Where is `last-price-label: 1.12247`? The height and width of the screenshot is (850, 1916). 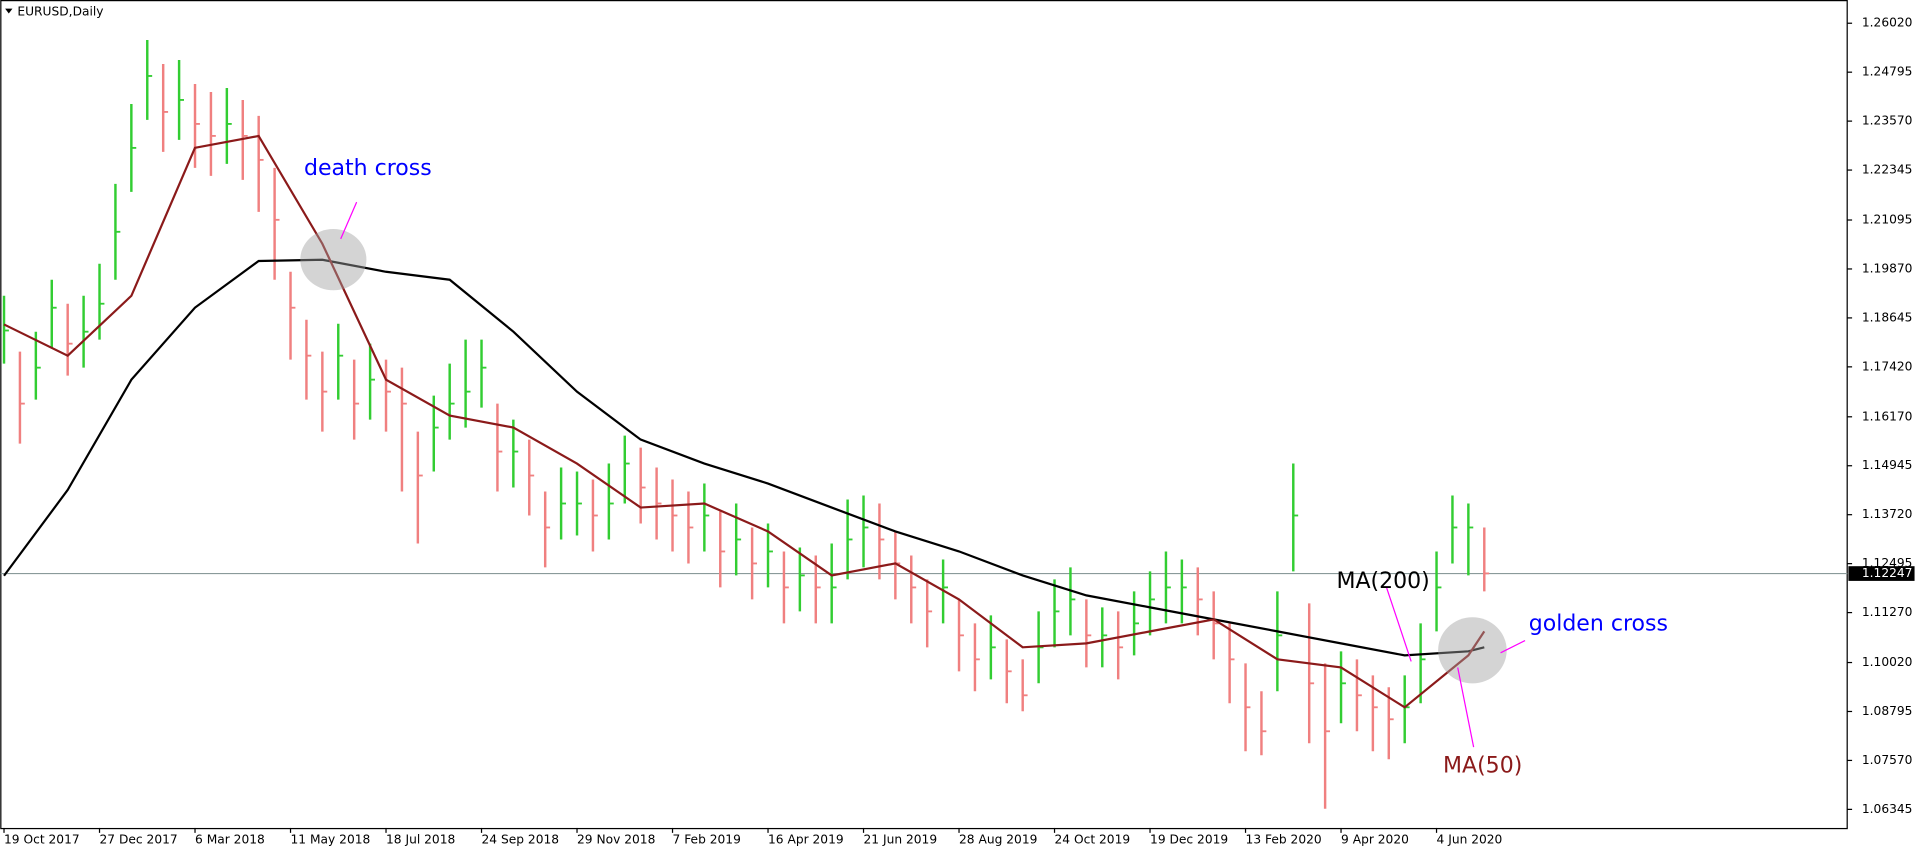
last-price-label: 1.12247 is located at coordinates (1887, 573).